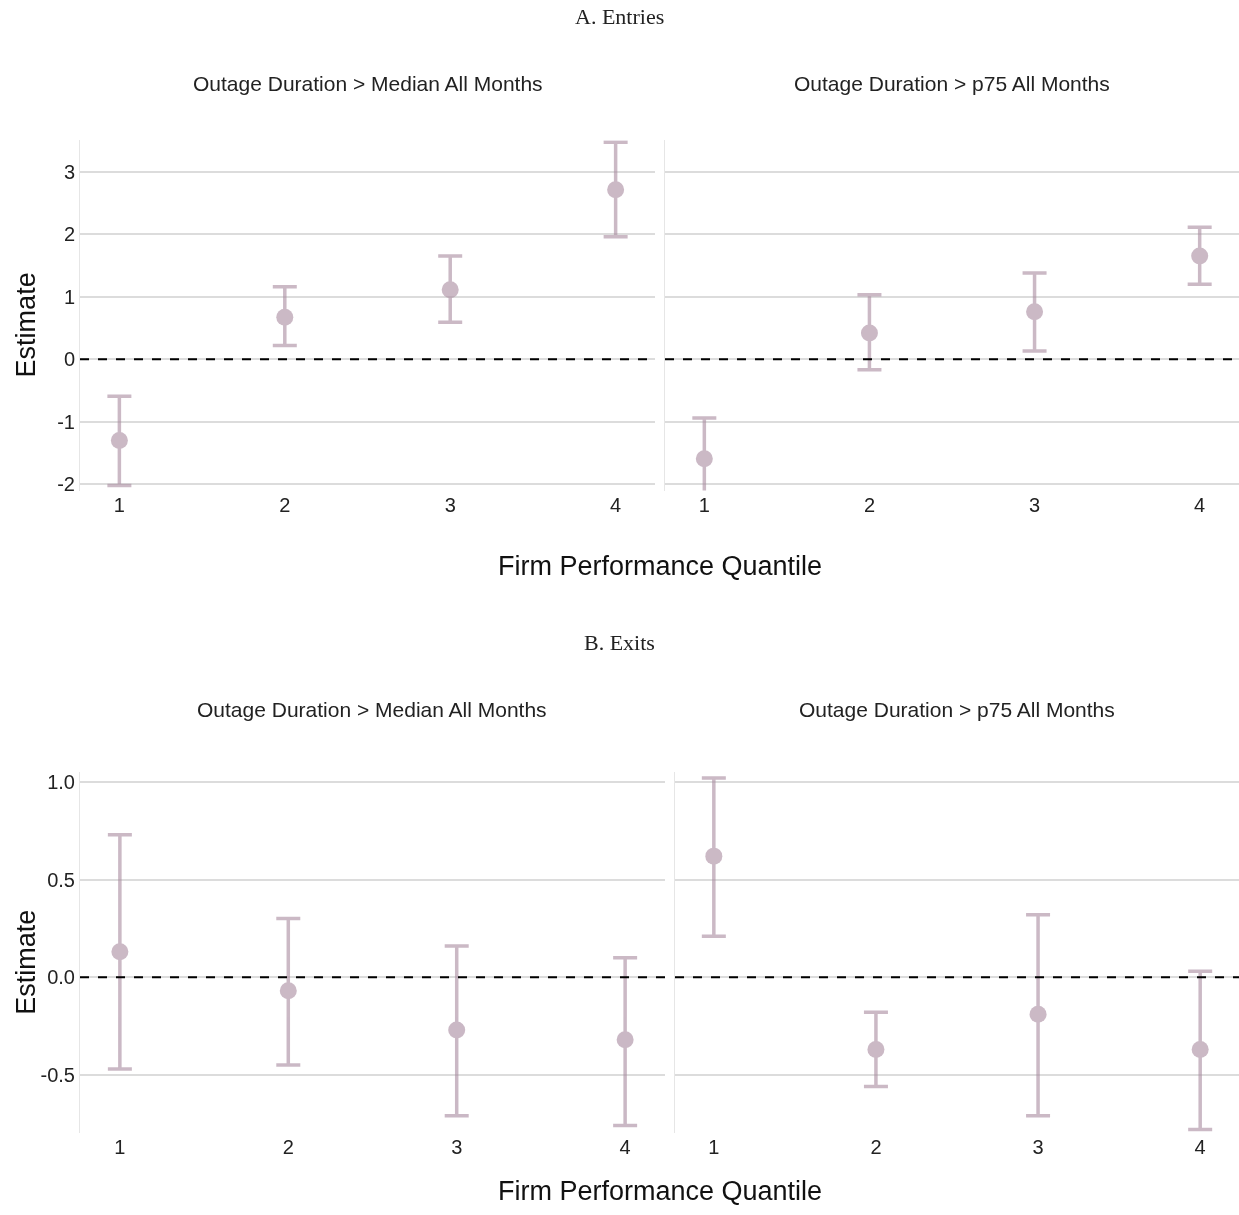 This screenshot has width=1239, height=1215. Describe the element at coordinates (69, 359) in the screenshot. I see `y-tick-label: 0` at that location.